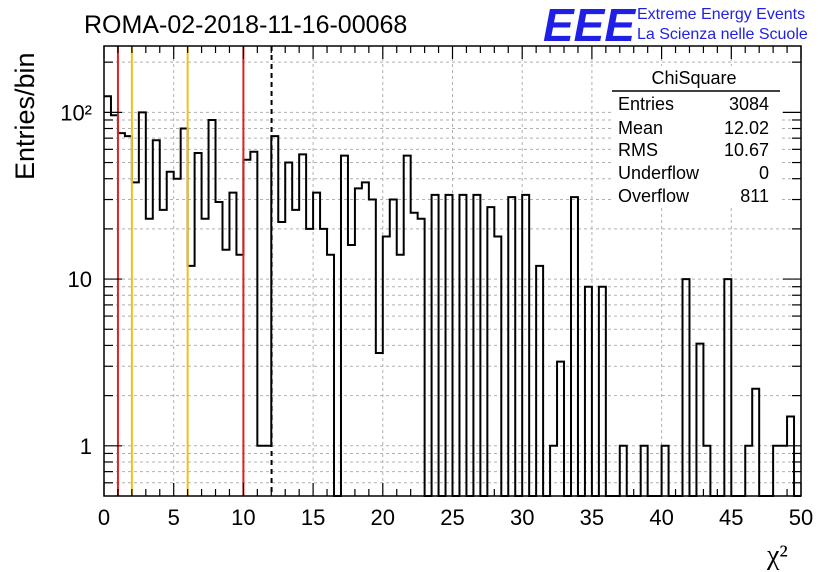 The image size is (836, 572). Describe the element at coordinates (801, 517) in the screenshot. I see `x-tick-label: 50` at that location.